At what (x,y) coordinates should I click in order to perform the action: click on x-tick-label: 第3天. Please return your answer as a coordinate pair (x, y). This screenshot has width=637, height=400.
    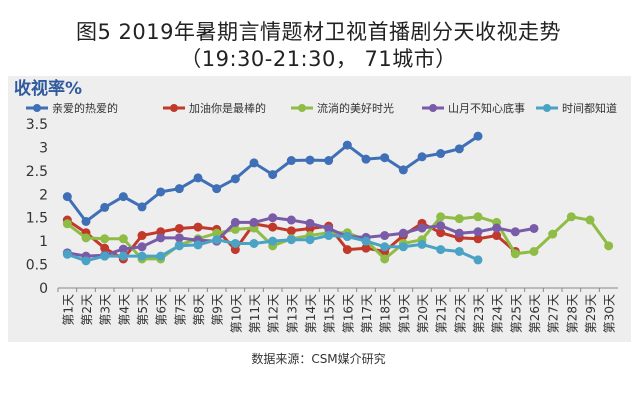
    Looking at the image, I should click on (106, 310).